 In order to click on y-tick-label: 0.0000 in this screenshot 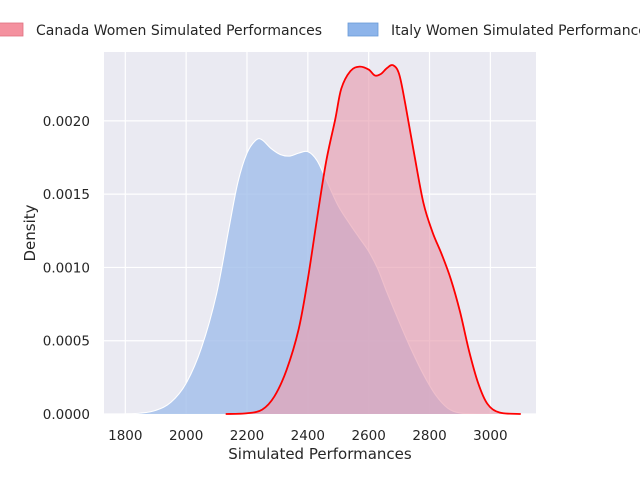, I will do `click(66, 415)`.